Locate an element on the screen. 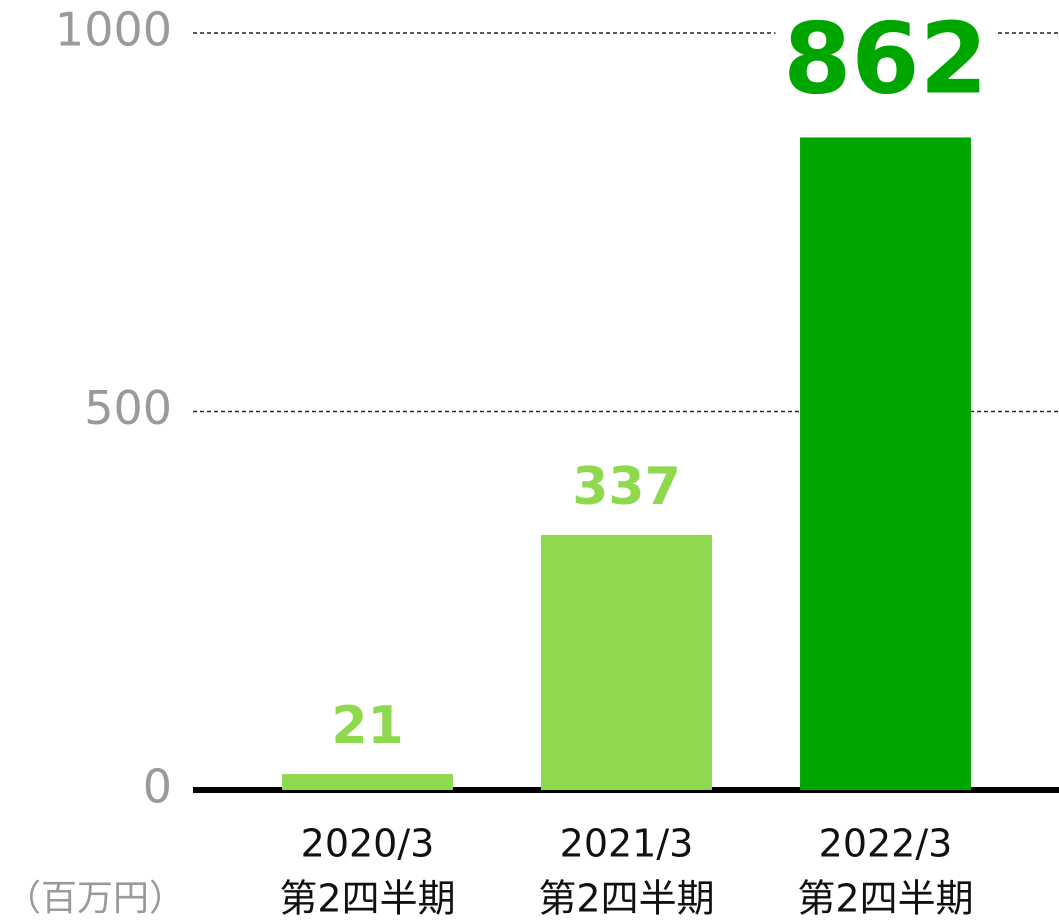 The image size is (1059, 922). label-backdrop is located at coordinates (885, 65).